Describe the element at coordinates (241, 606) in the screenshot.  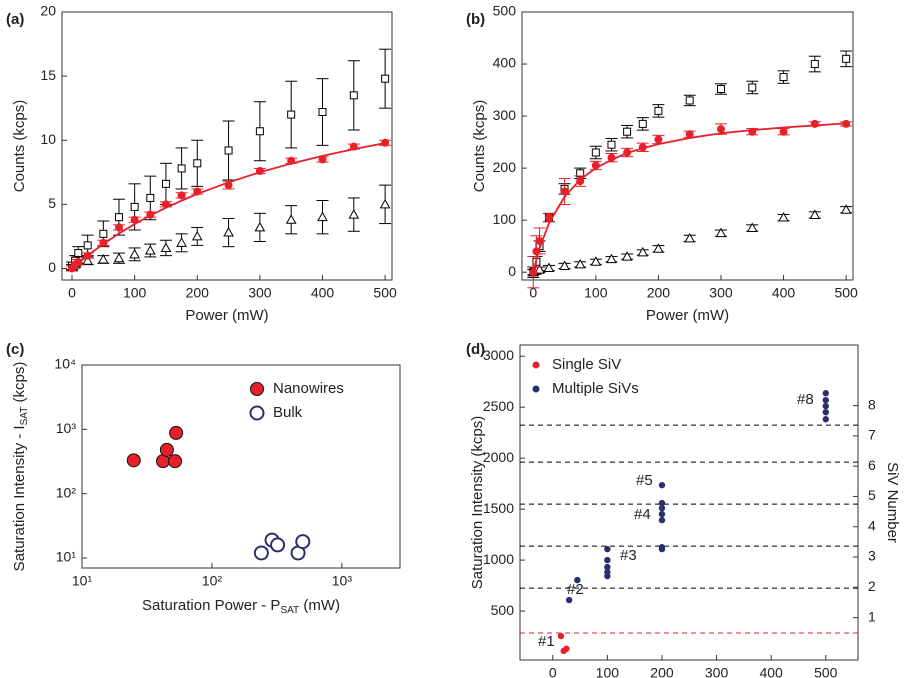
I see `x-axis-title: Saturation Power - PSAT (mW)` at that location.